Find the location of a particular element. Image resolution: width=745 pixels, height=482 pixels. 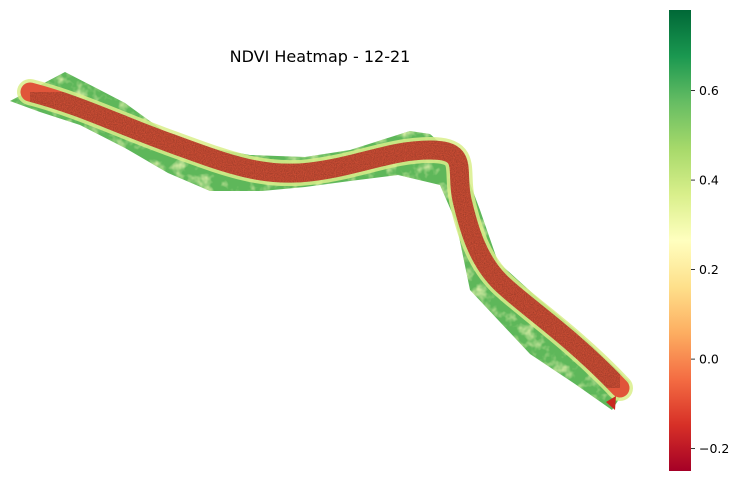

colorbar-tick-label: −0.2 is located at coordinates (714, 448).